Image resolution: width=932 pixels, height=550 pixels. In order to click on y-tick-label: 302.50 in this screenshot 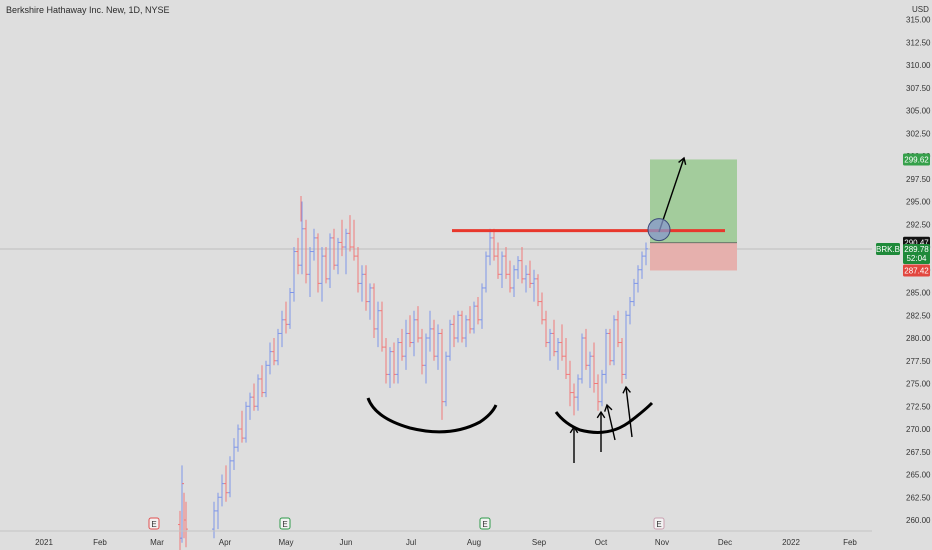, I will do `click(918, 133)`.